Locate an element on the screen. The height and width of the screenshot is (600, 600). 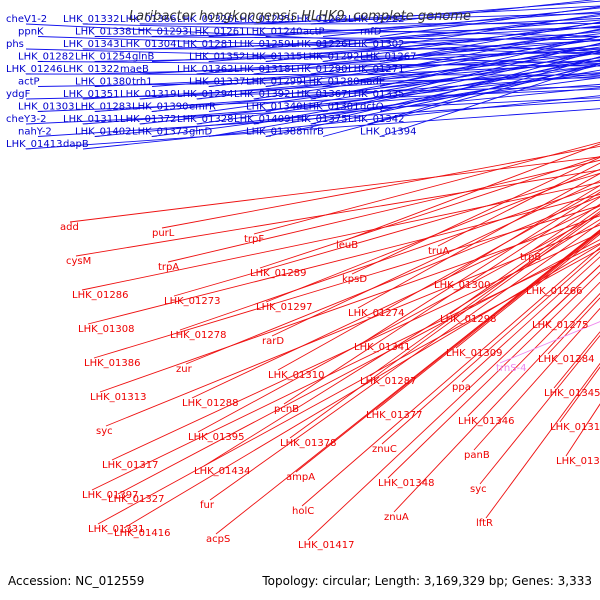
forward-gene-label-lhk-01303: LHK_01303 is located at coordinates (46, 107).